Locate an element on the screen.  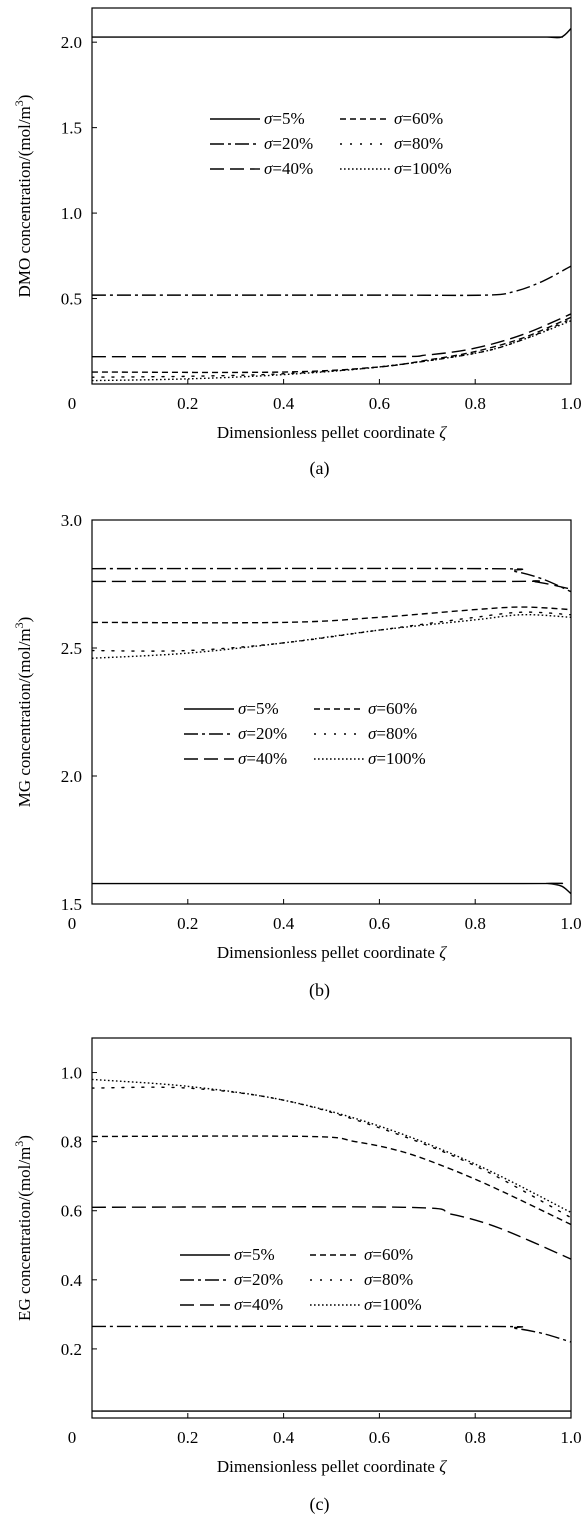
y-axis-label: MG concentration/(mol/m3) is located at coordinates (23, 712).